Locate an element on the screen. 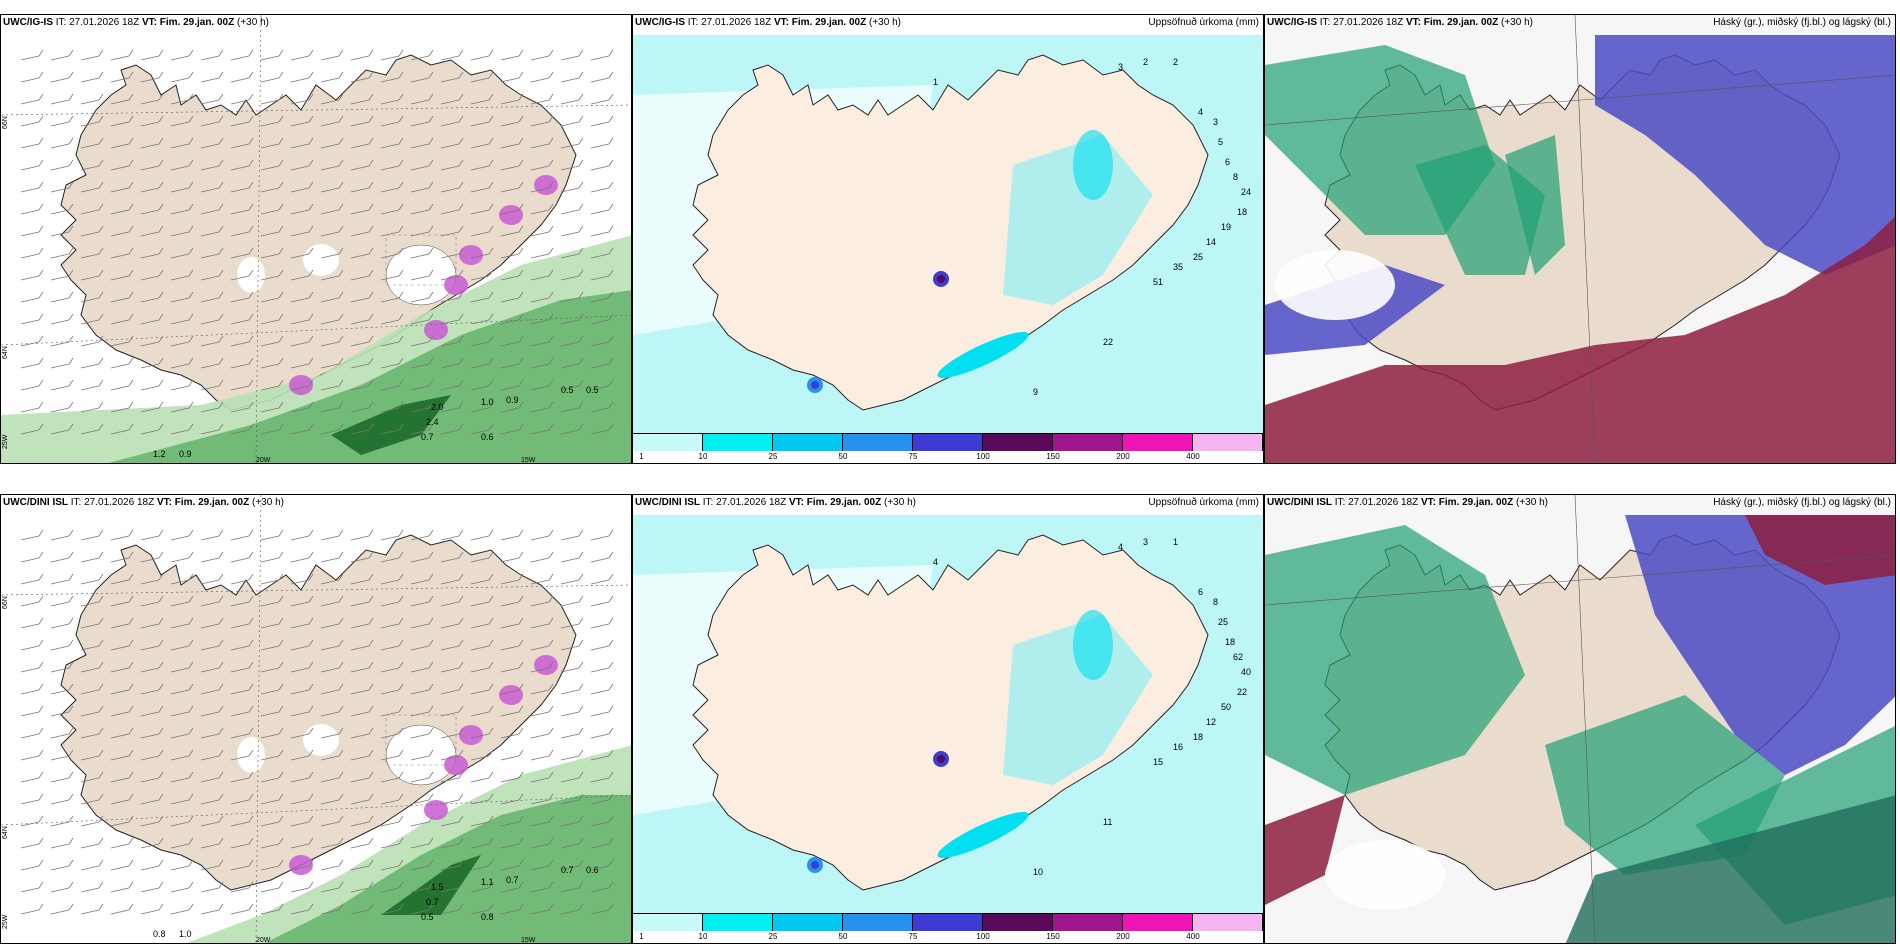  precip-value-label: 14 is located at coordinates (1211, 242).